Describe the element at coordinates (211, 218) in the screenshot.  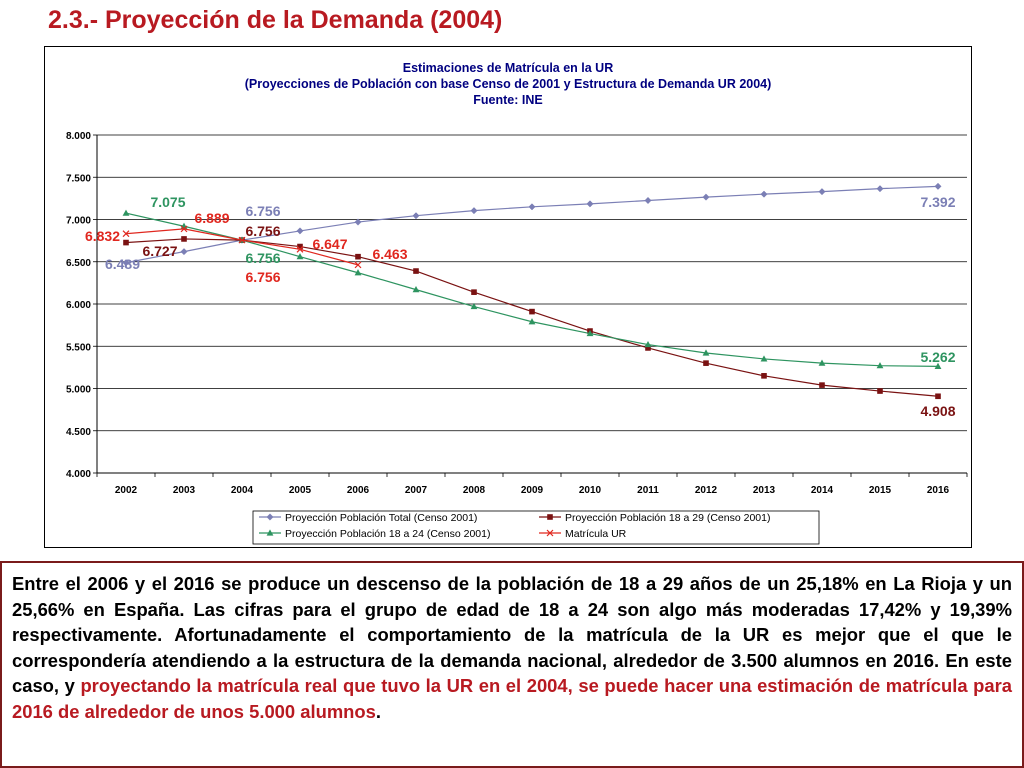
I see `data-label: 6.889` at that location.